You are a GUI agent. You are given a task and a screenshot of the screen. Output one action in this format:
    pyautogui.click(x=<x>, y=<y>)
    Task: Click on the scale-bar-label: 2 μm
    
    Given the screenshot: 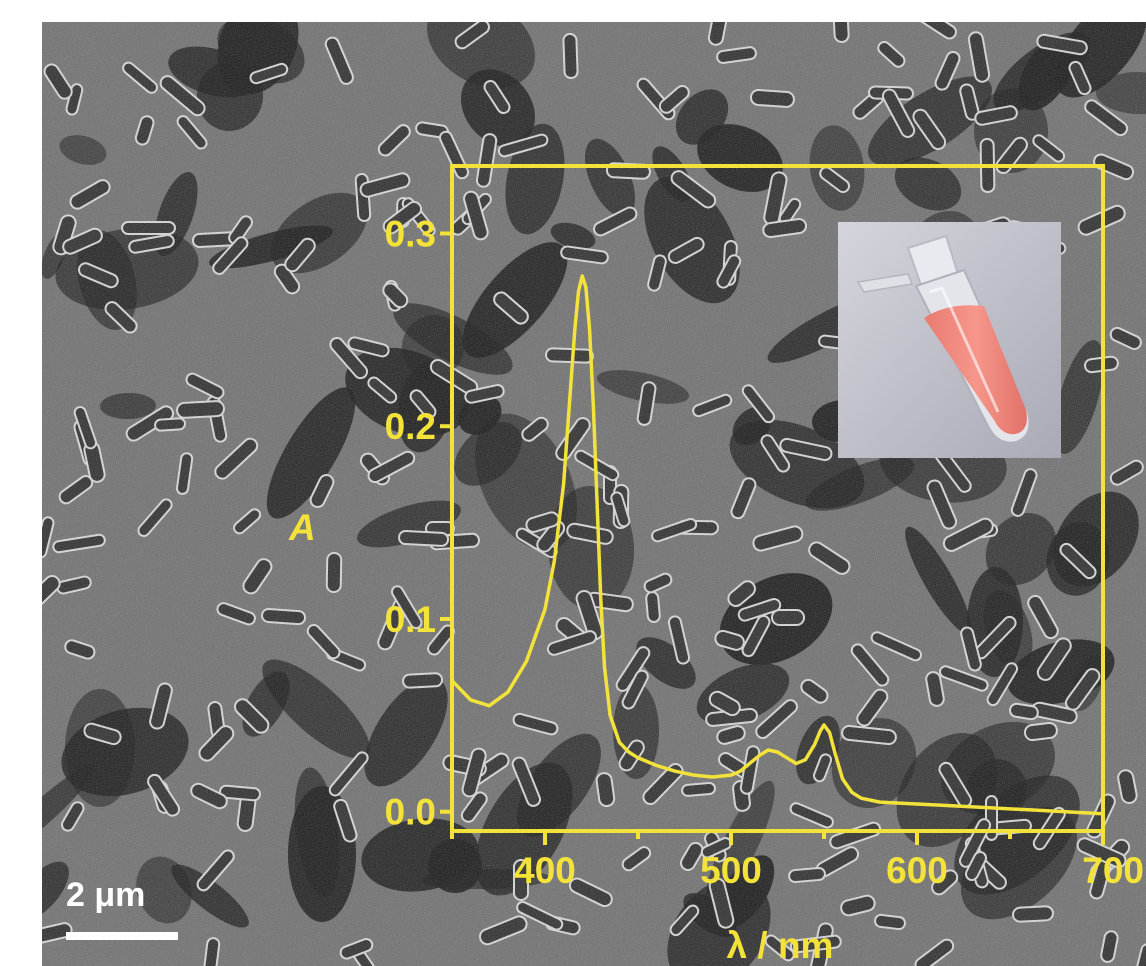 What is the action you would take?
    pyautogui.click(x=106, y=895)
    